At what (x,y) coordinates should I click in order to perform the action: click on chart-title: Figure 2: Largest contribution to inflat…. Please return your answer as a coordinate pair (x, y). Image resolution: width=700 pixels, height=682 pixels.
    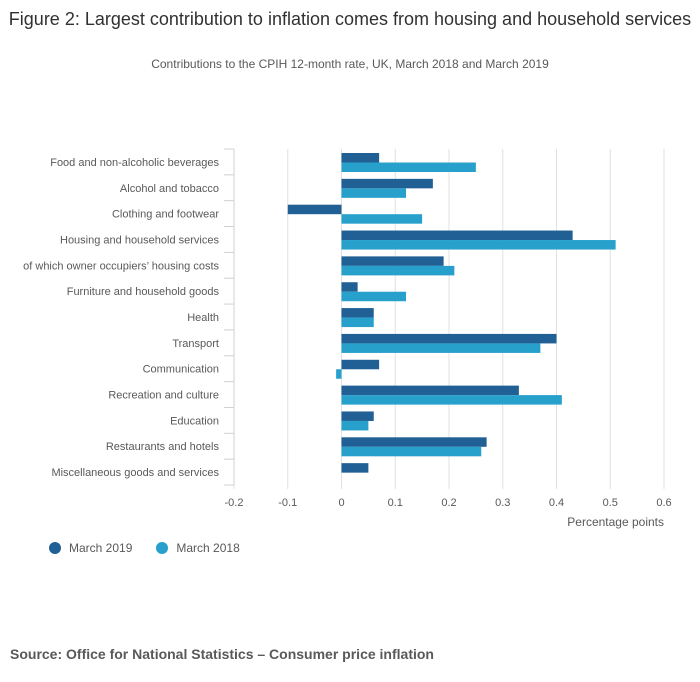
    Looking at the image, I should click on (350, 19).